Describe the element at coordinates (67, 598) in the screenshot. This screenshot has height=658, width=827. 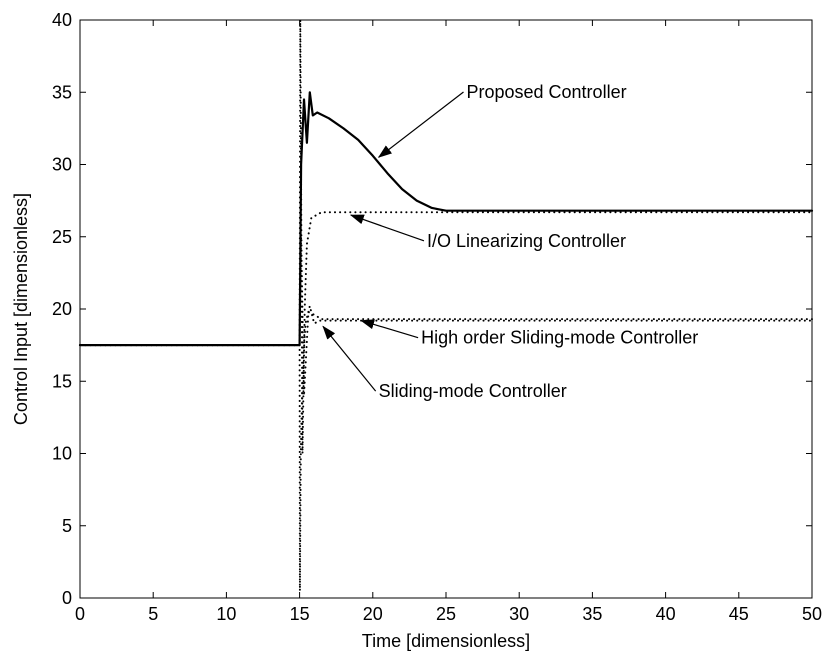
I see `y-tick-label: 0` at that location.